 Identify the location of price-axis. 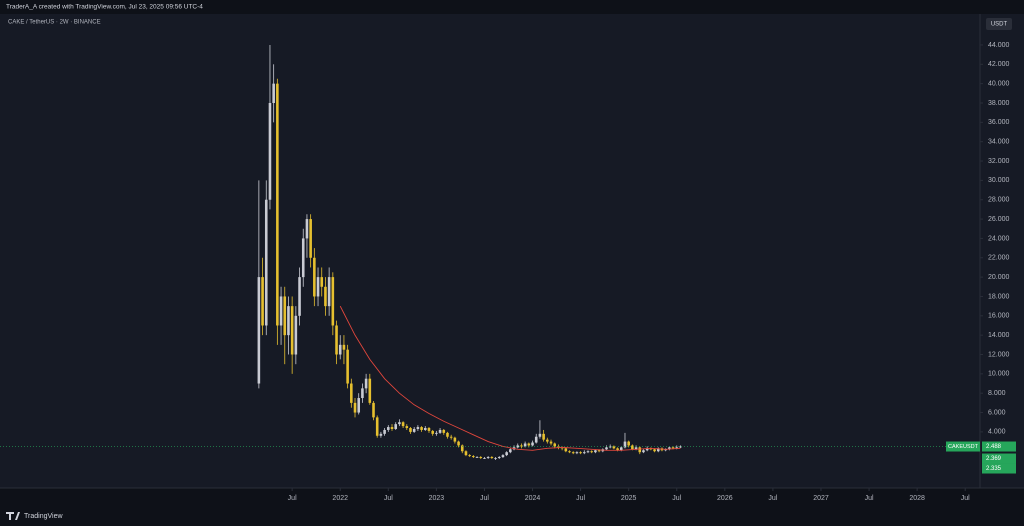
(1002, 251).